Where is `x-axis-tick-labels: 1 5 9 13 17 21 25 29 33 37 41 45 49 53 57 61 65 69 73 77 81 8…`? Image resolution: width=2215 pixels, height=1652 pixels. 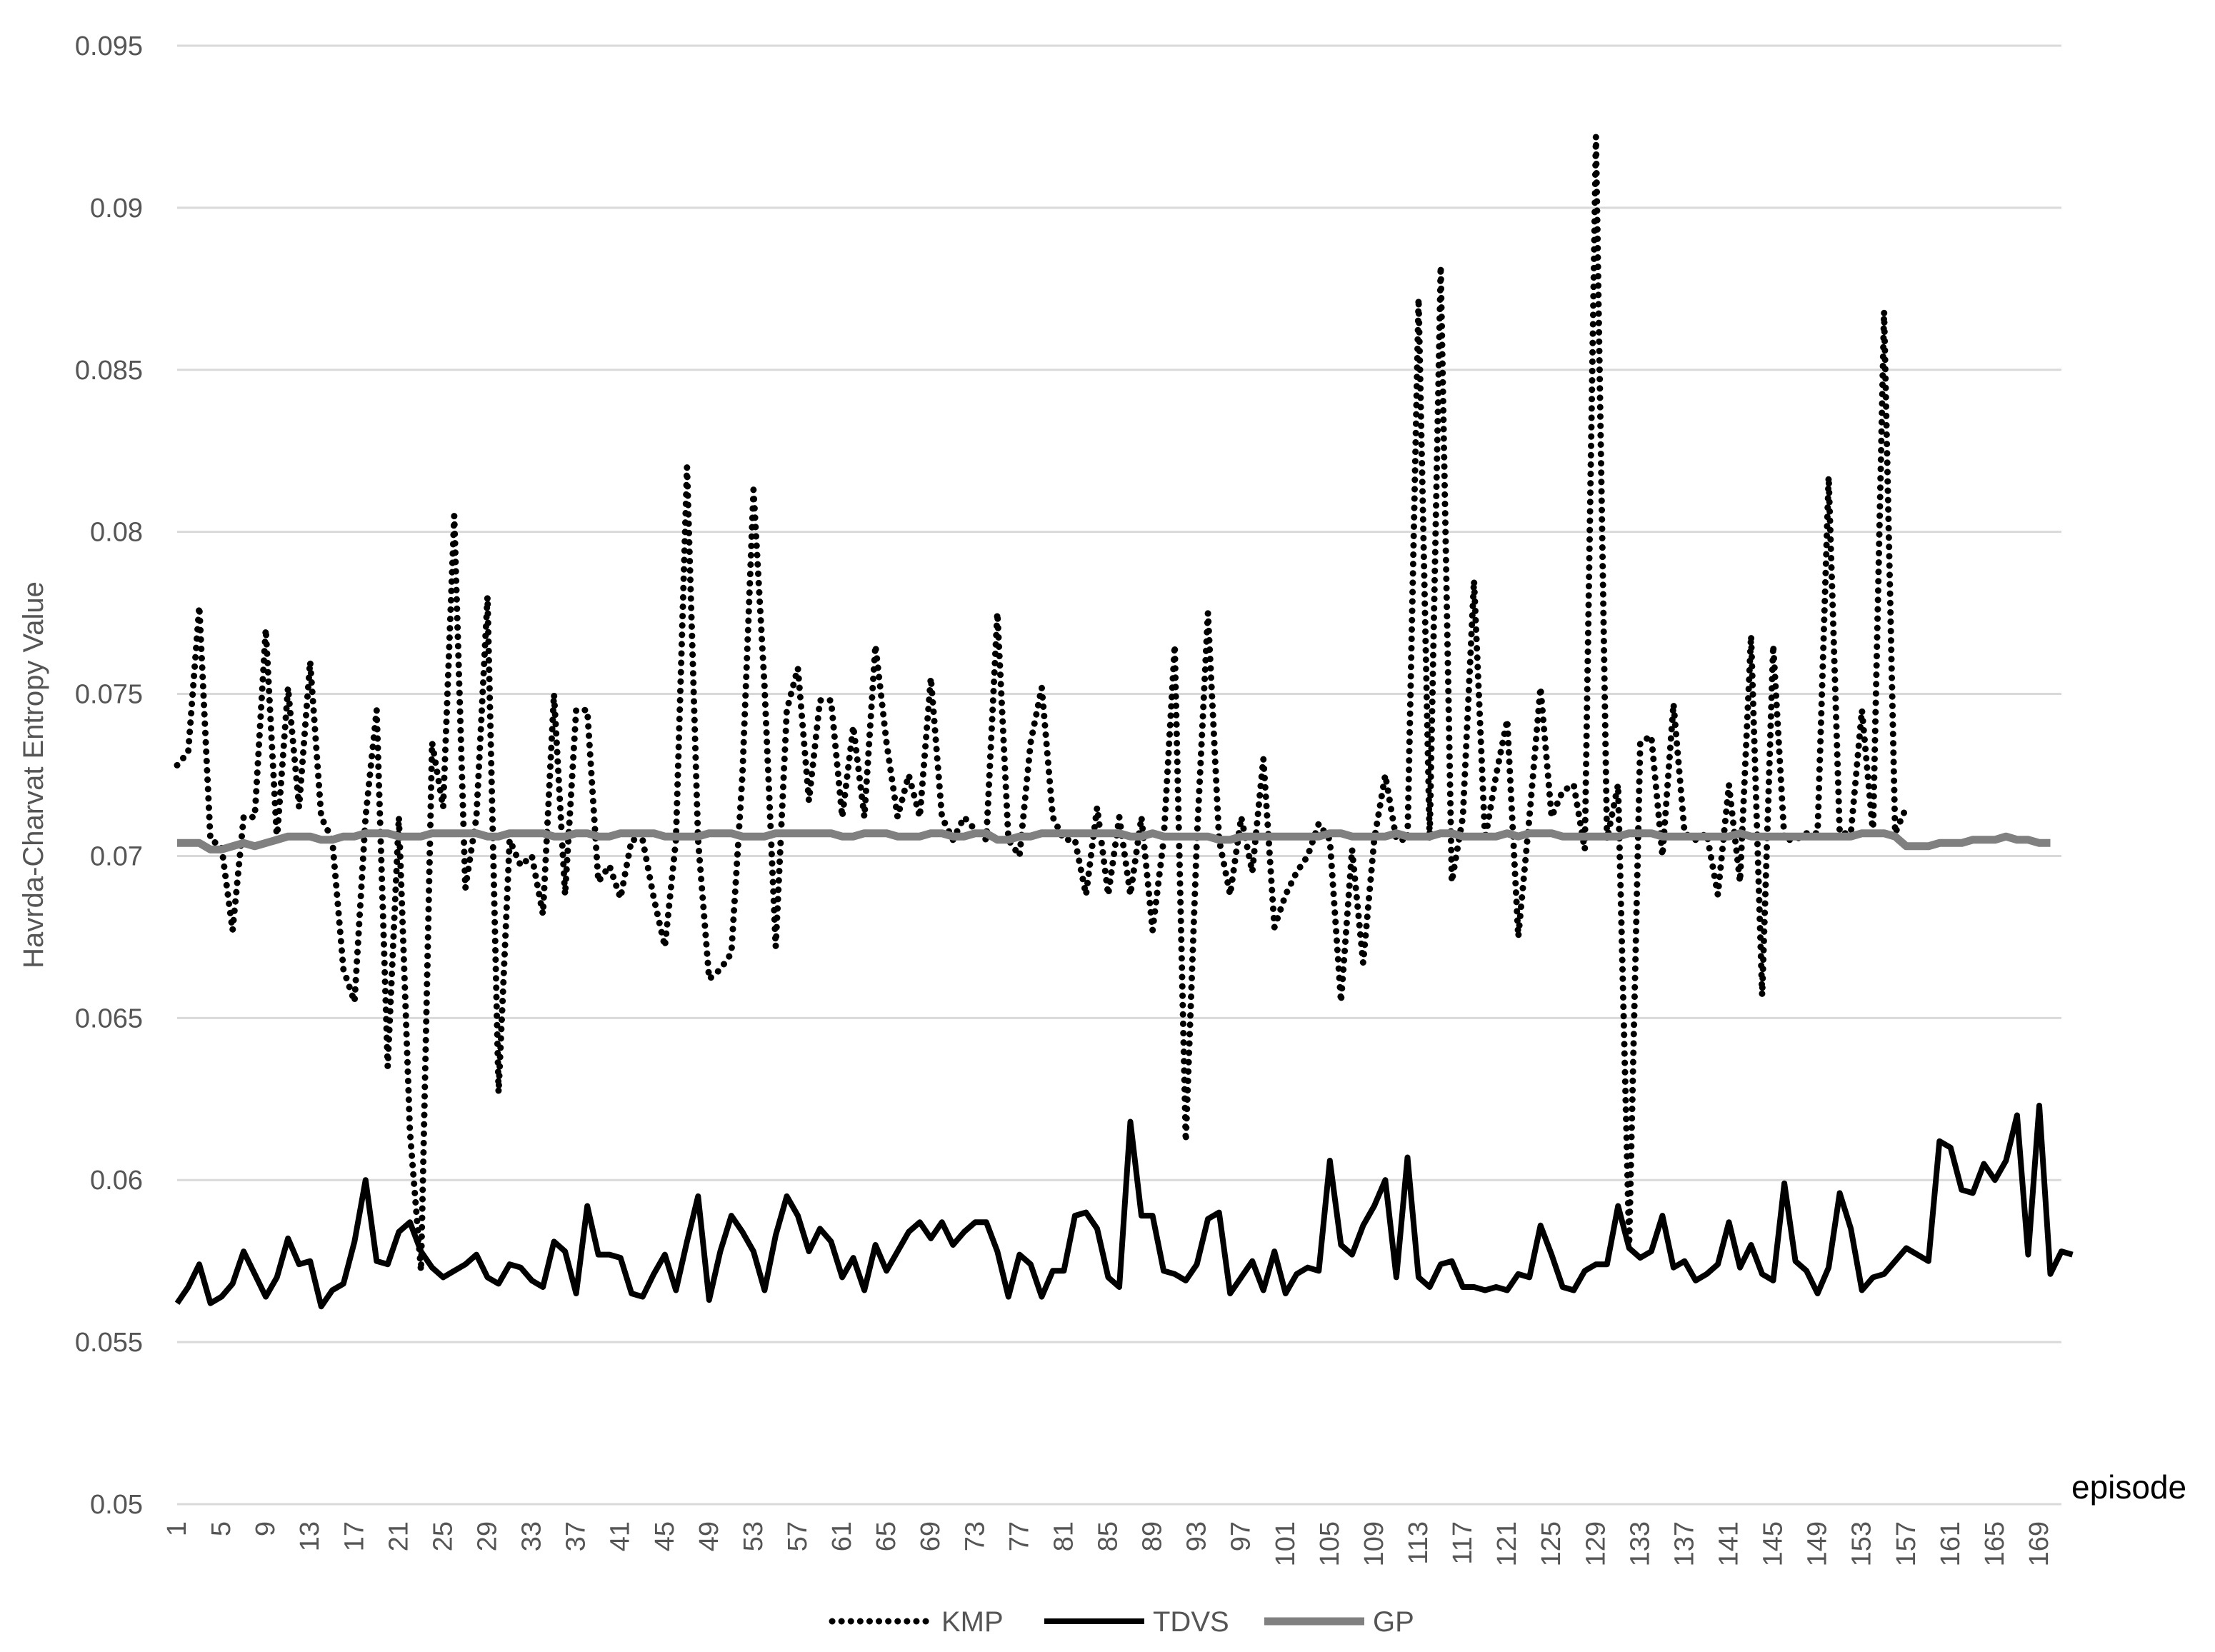
x-axis-tick-labels: 1 5 9 13 17 21 25 29 33 37 41 45 49 53 57 61 65 69 73 77 81 8… is located at coordinates (1108, 1543).